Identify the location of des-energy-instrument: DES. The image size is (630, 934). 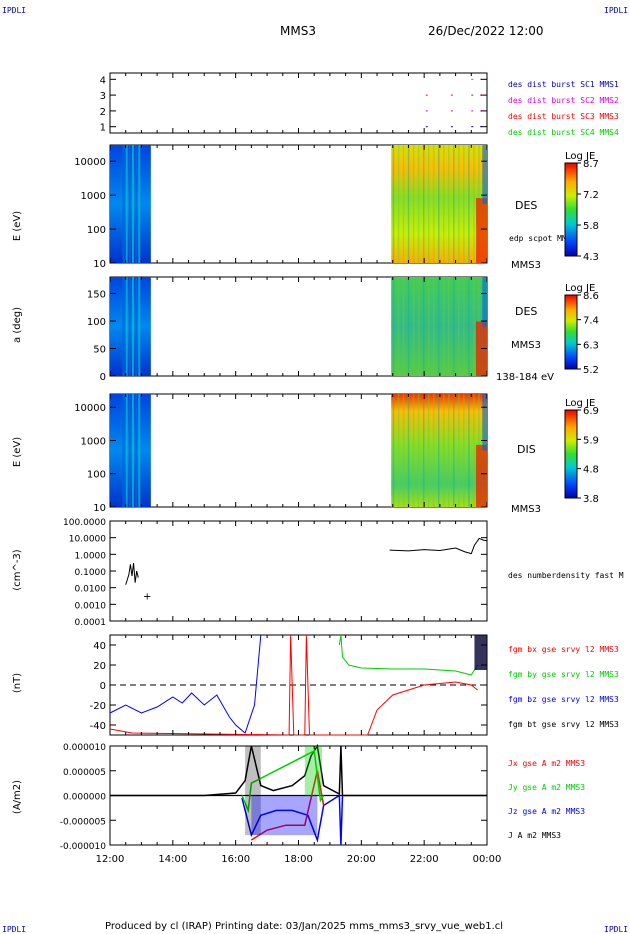
(526, 205).